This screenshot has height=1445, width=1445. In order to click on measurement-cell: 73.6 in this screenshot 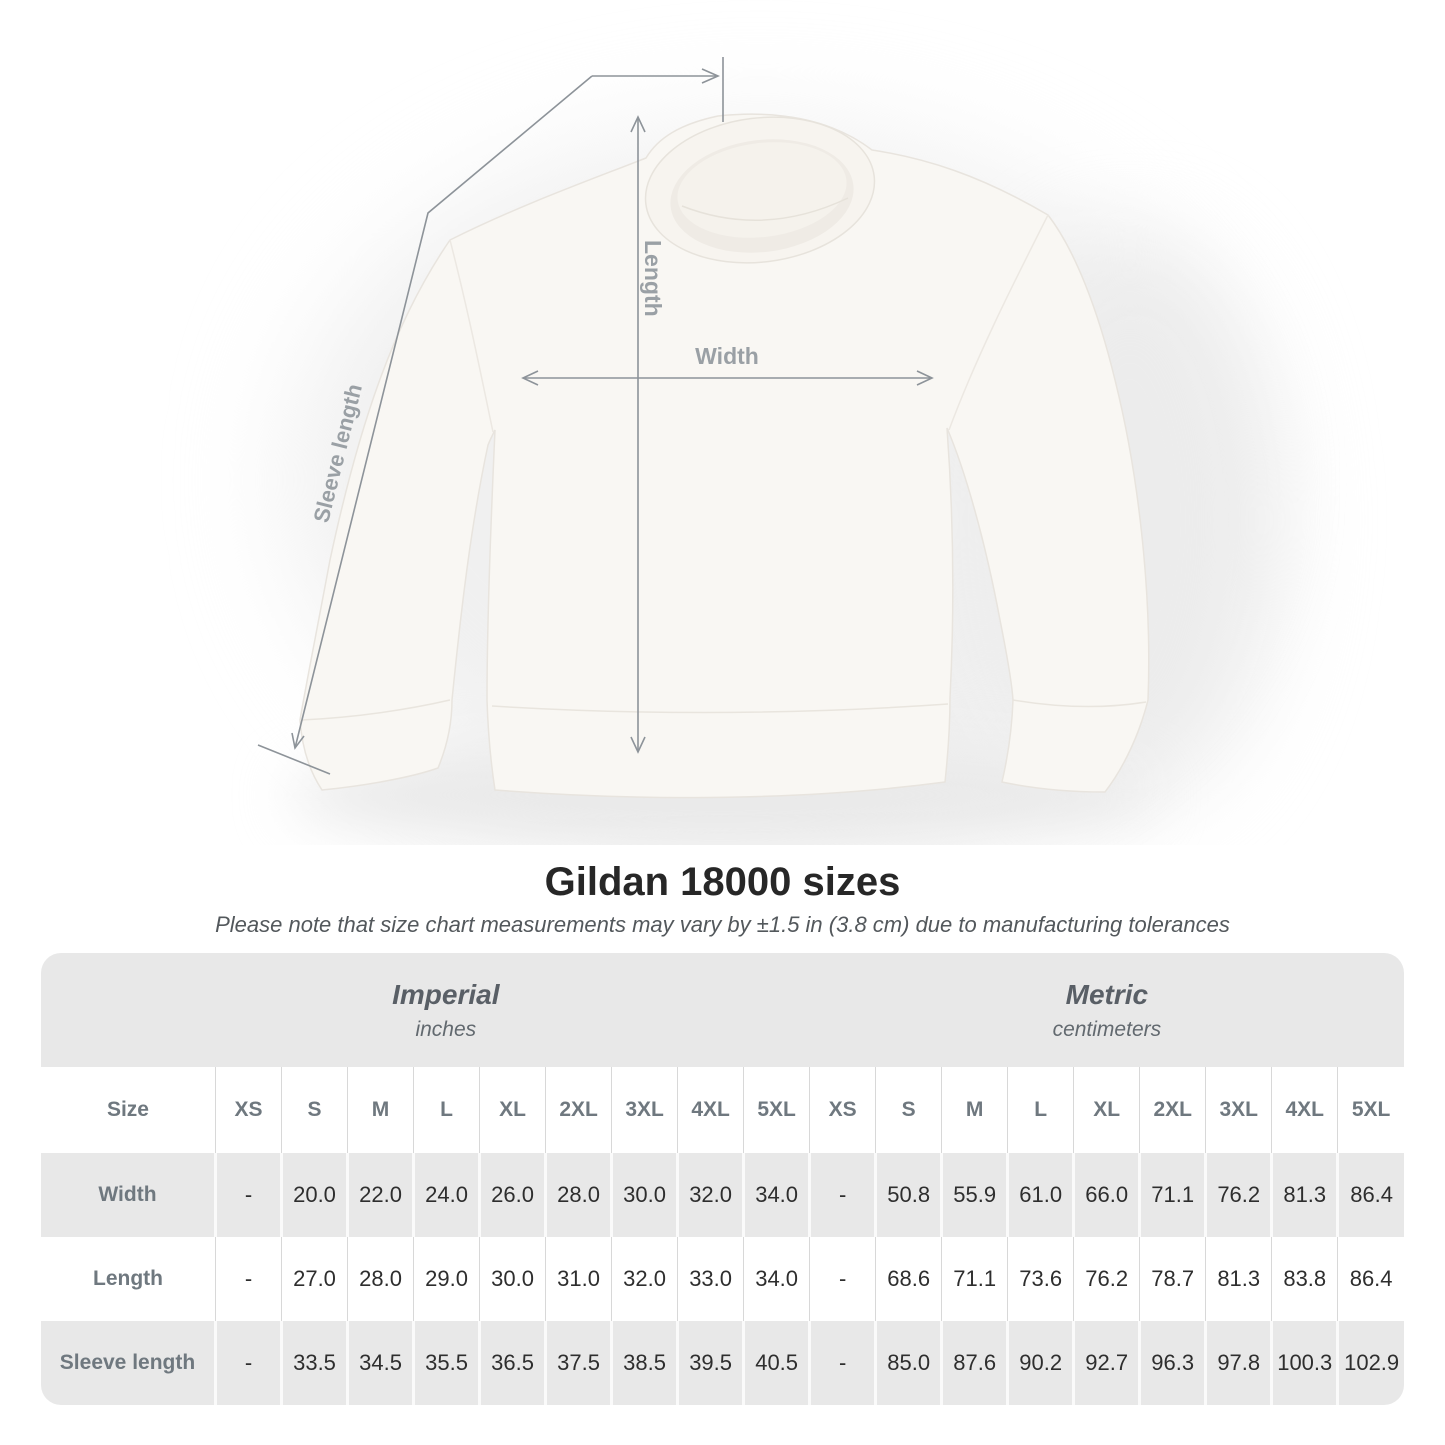, I will do `click(1040, 1279)`.